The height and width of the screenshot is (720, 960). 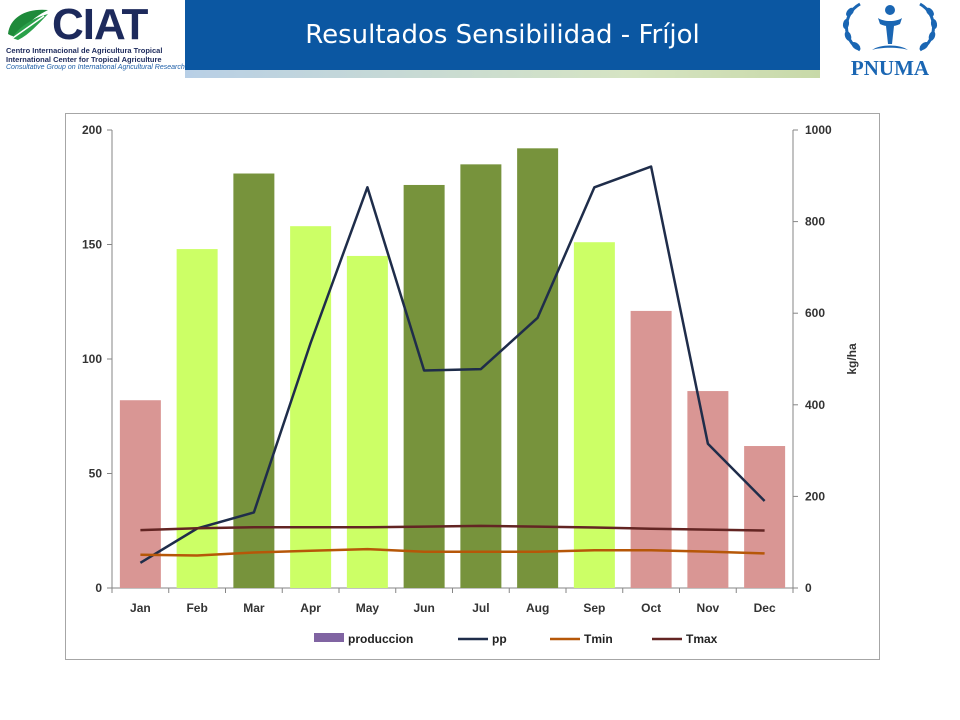 I want to click on legend-swatch-produccion, so click(x=329, y=637).